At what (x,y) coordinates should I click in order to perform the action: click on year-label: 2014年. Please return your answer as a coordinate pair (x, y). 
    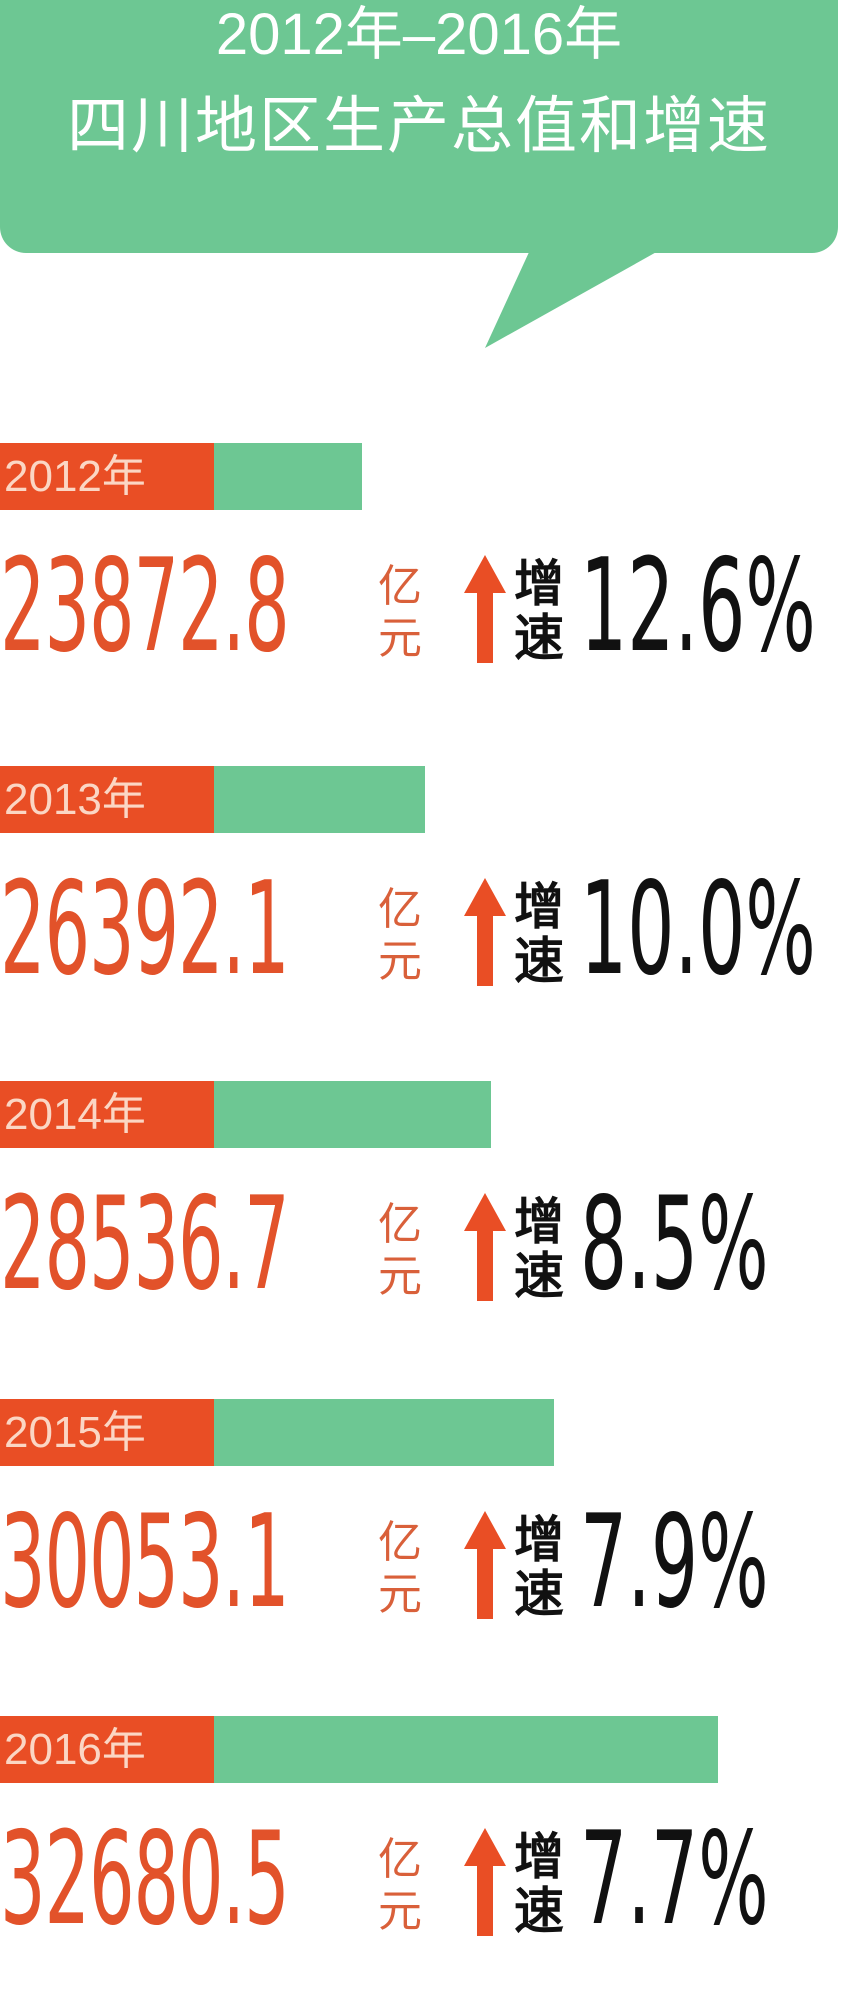
    Looking at the image, I should click on (107, 1114).